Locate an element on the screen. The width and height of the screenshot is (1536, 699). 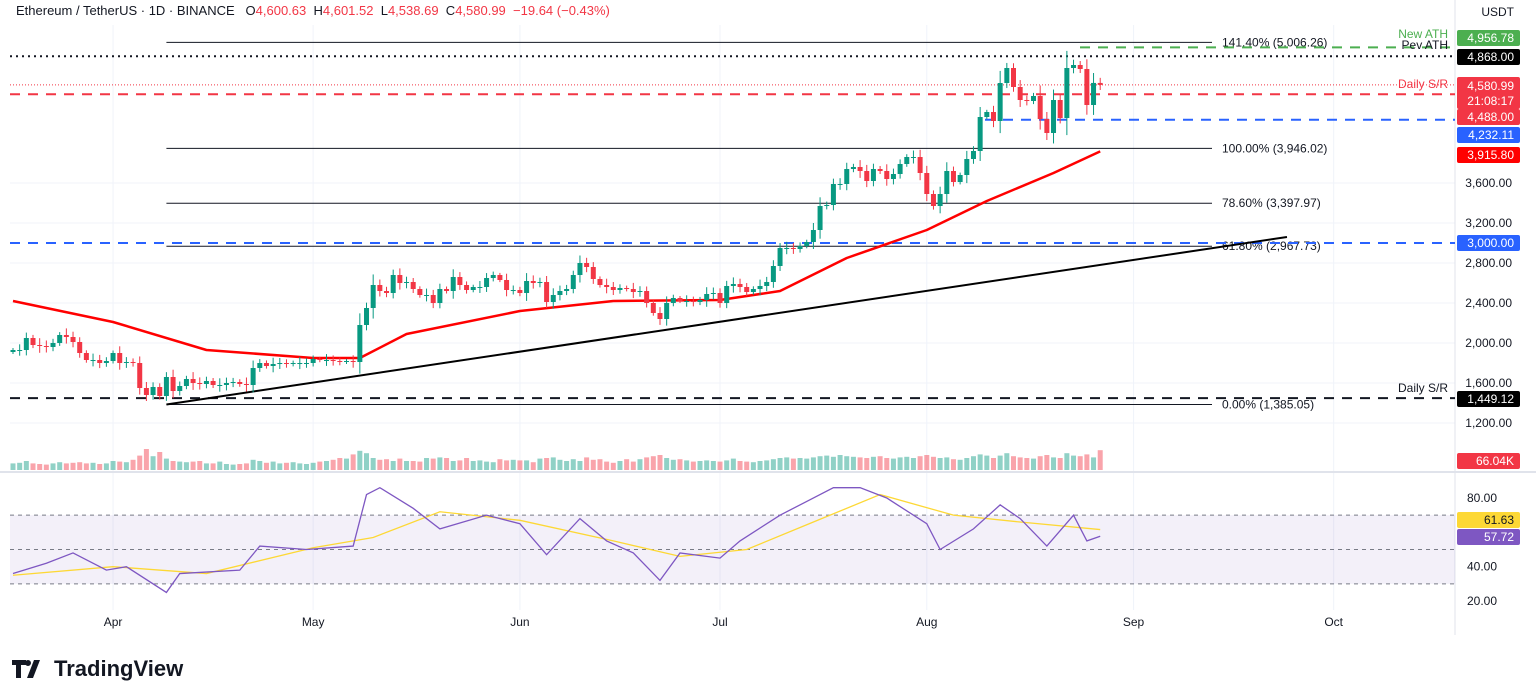
level-3000-tag: 3,000.00 is located at coordinates (1490, 243).